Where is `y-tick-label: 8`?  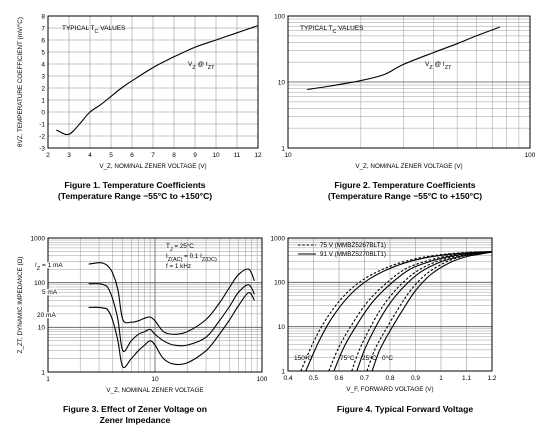
y-tick-label: 8 is located at coordinates (43, 16).